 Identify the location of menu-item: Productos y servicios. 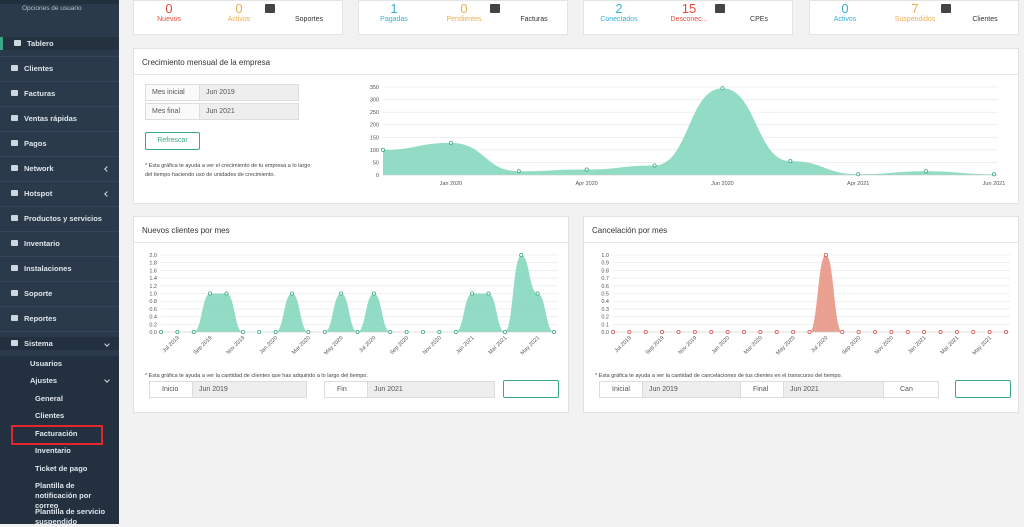
(59, 218).